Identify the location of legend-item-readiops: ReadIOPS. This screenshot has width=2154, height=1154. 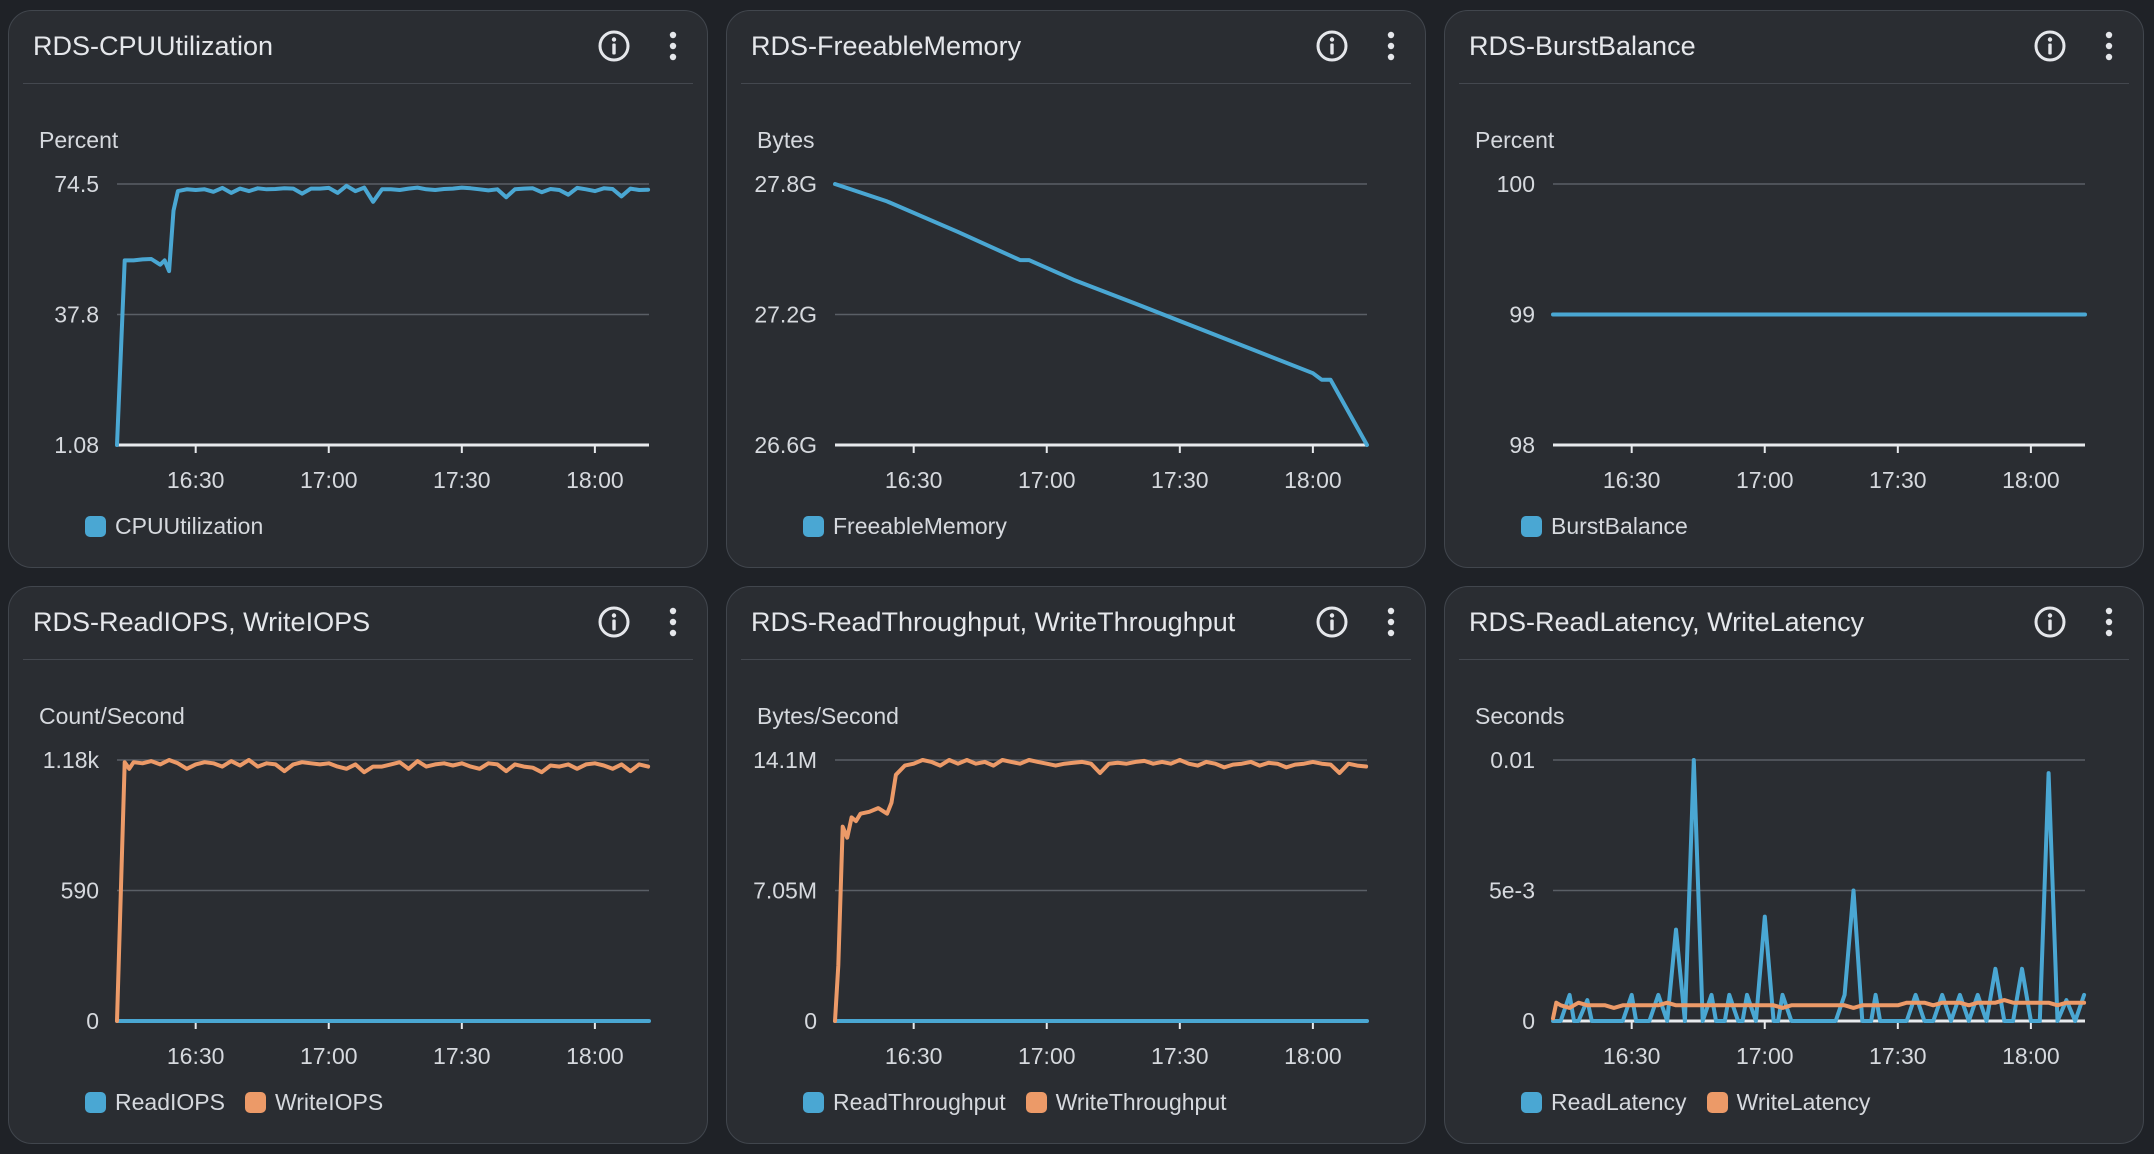
(155, 1102).